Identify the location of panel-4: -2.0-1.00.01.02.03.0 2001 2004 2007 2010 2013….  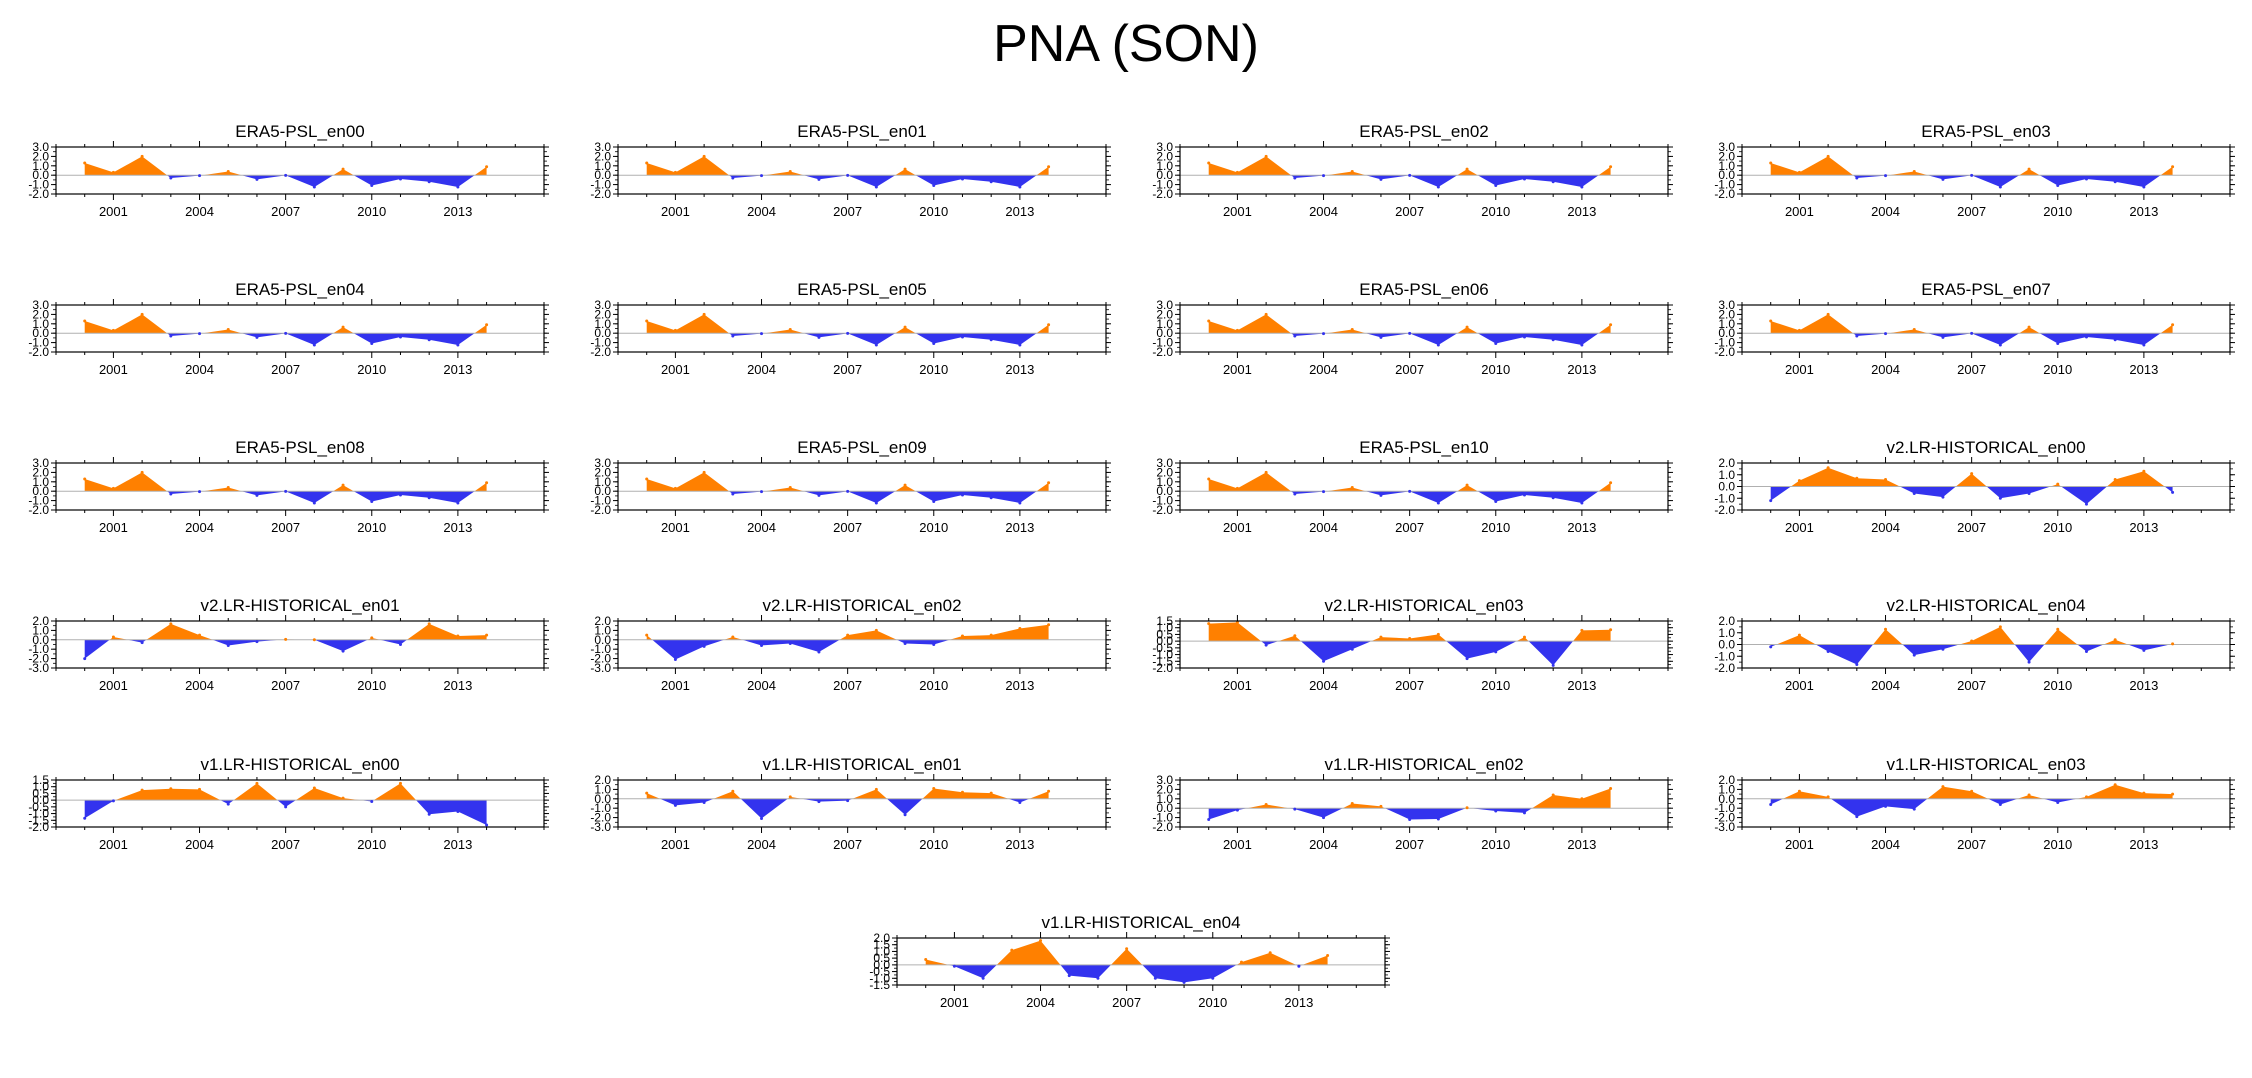
(1974, 170).